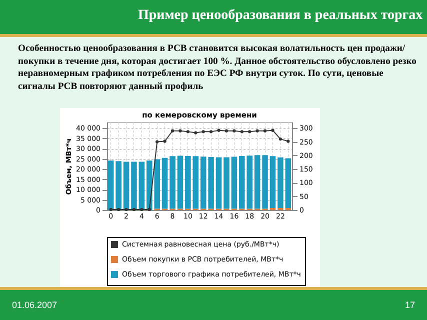 Image resolution: width=427 pixels, height=320 pixels. Describe the element at coordinates (218, 68) in the screenshot. I see `text: Особенностью ценообразования в РСВ становится высокая волатильность цен продажи/покупки в течение дня, которая достигает 100 %. Данное обстоятельство обусловлено резко неравномерным графиком потребления по ЕЭС РФ внутри суток. По сути, ценовые сигналы РСВ повторяют данный профиль` at that location.